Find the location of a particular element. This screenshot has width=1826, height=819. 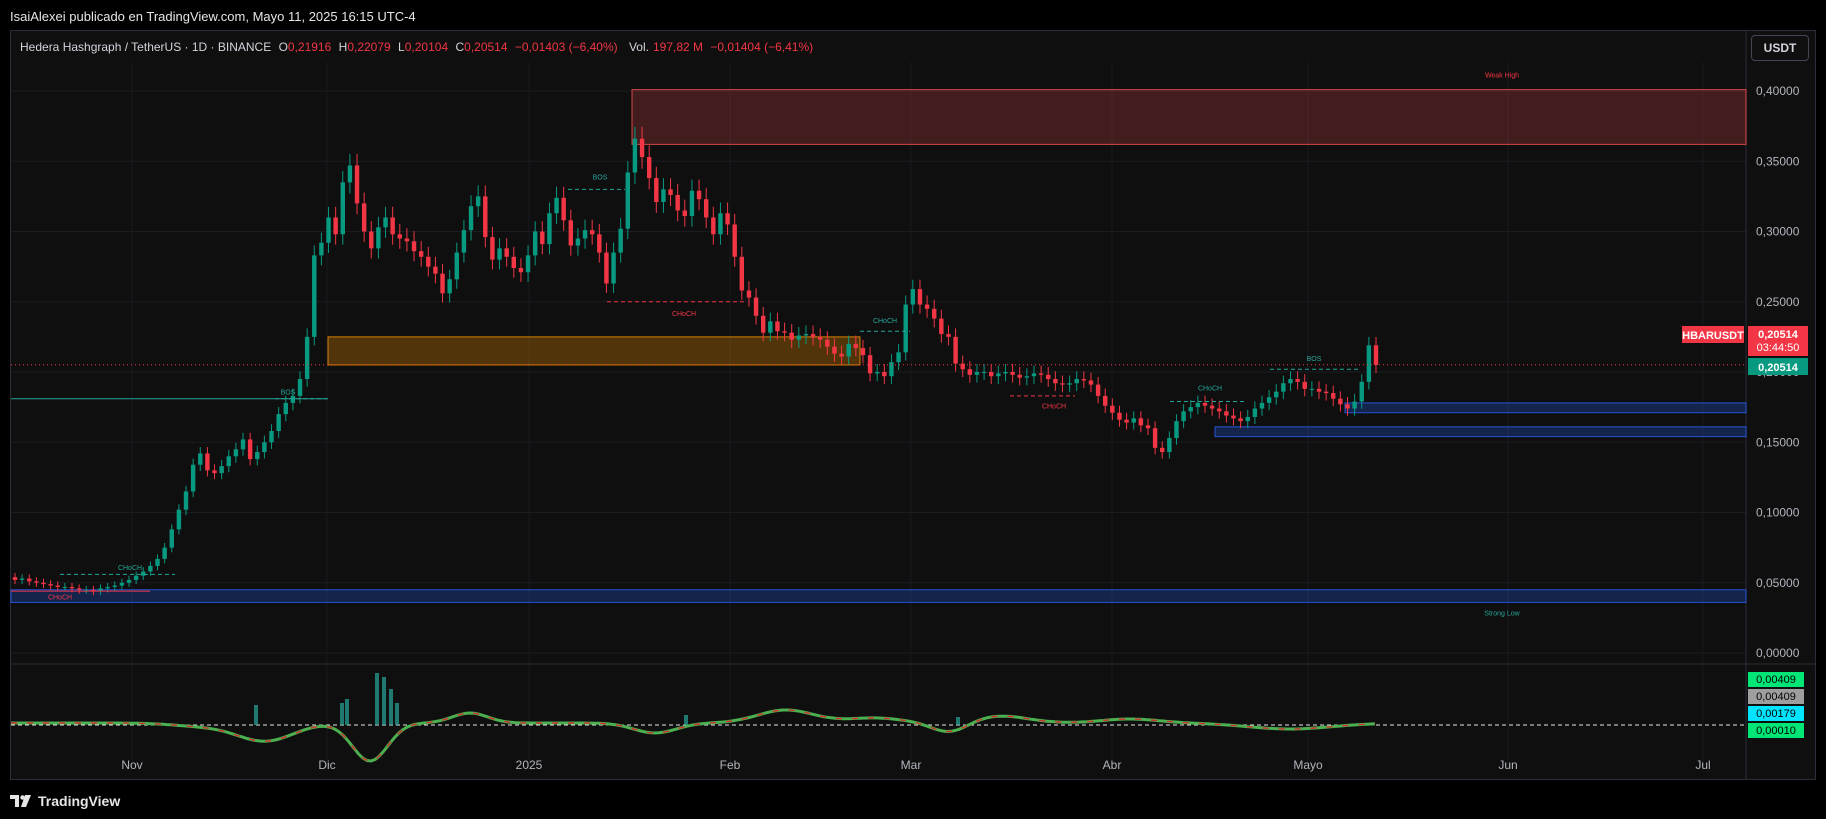

currency-button: USDT is located at coordinates (1780, 48).